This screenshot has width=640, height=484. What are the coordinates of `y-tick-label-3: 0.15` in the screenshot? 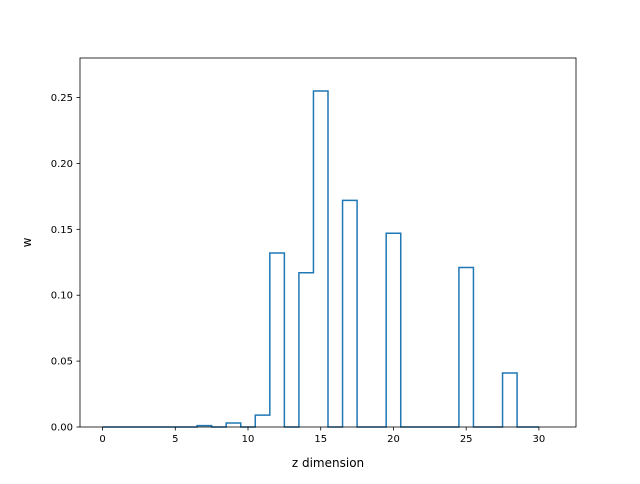 It's located at (62, 230).